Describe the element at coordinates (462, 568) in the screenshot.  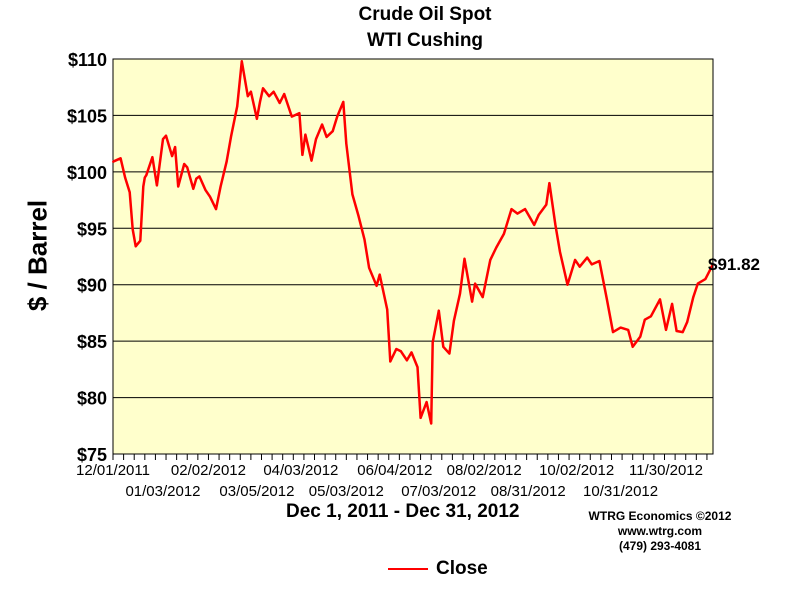
I see `legend-label: Close` at that location.